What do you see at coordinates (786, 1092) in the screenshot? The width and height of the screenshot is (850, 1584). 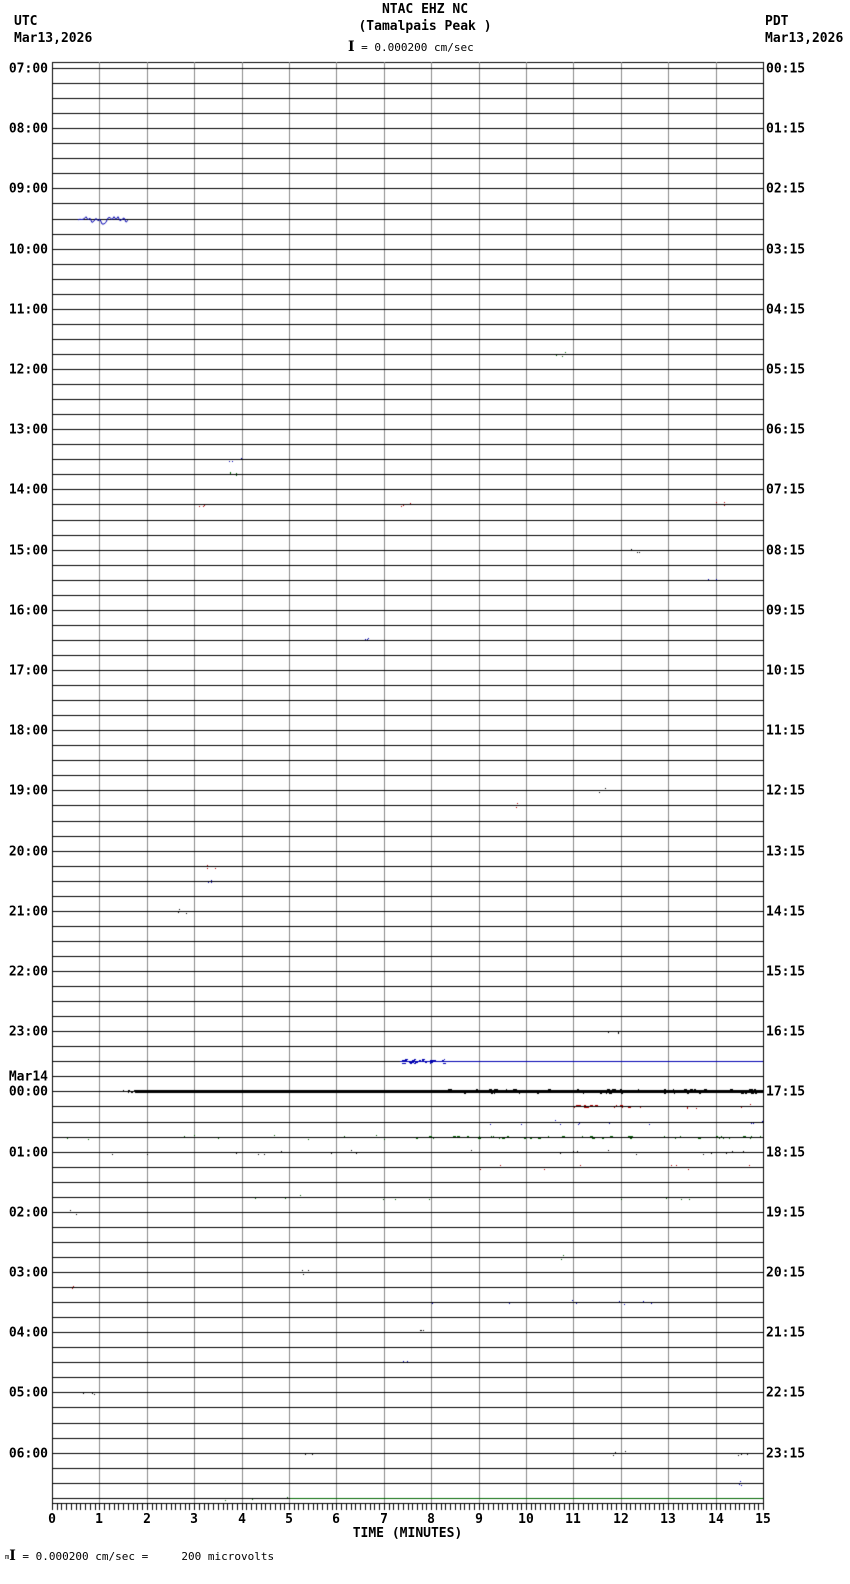 I see `pdt-time-label-1715: 17:15` at bounding box center [786, 1092].